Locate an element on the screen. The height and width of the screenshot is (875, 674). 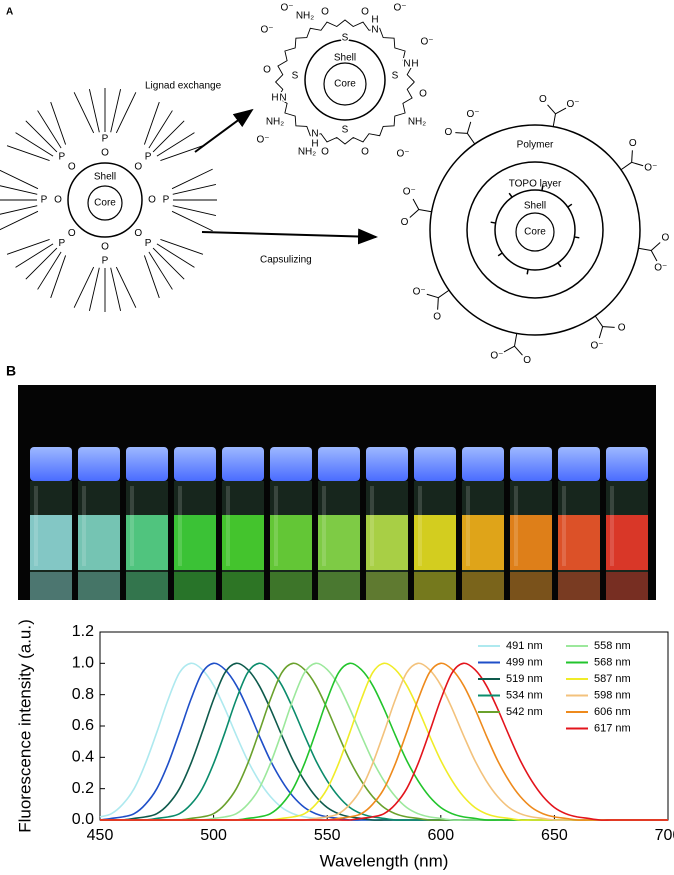
polymer-label: Polymer is located at coordinates (535, 145).